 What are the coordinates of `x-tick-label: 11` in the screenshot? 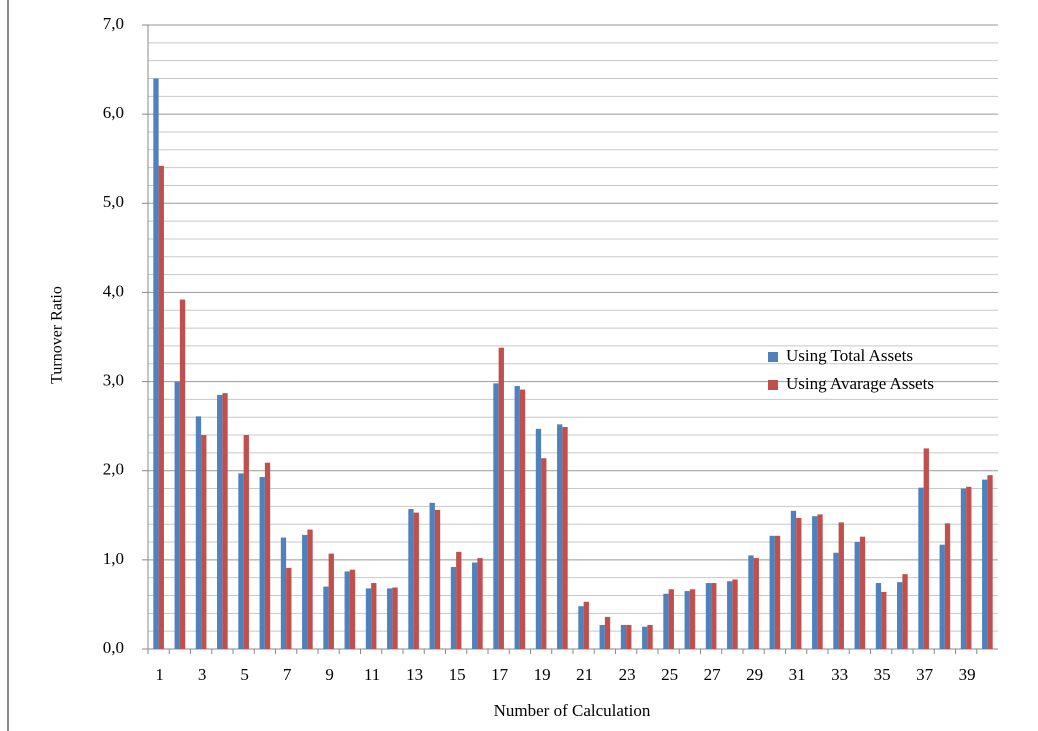 It's located at (372, 674).